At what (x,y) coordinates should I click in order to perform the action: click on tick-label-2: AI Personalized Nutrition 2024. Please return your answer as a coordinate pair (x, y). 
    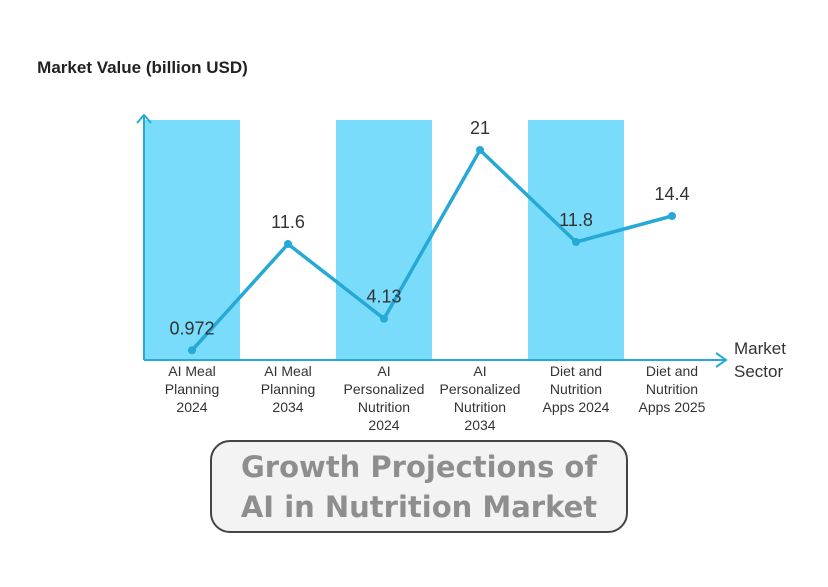
    Looking at the image, I should click on (384, 398).